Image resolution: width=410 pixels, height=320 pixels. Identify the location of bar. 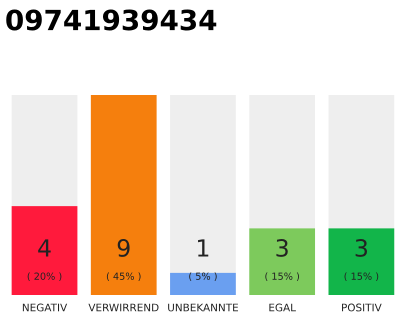
(203, 284).